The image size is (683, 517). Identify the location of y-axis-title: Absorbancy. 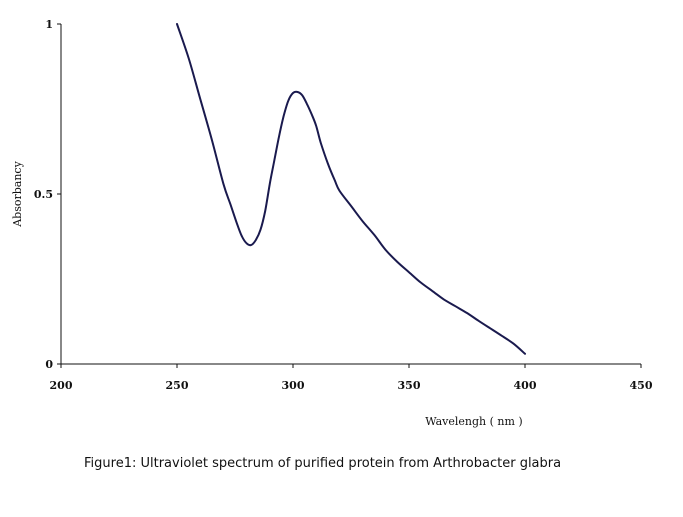
(17, 193).